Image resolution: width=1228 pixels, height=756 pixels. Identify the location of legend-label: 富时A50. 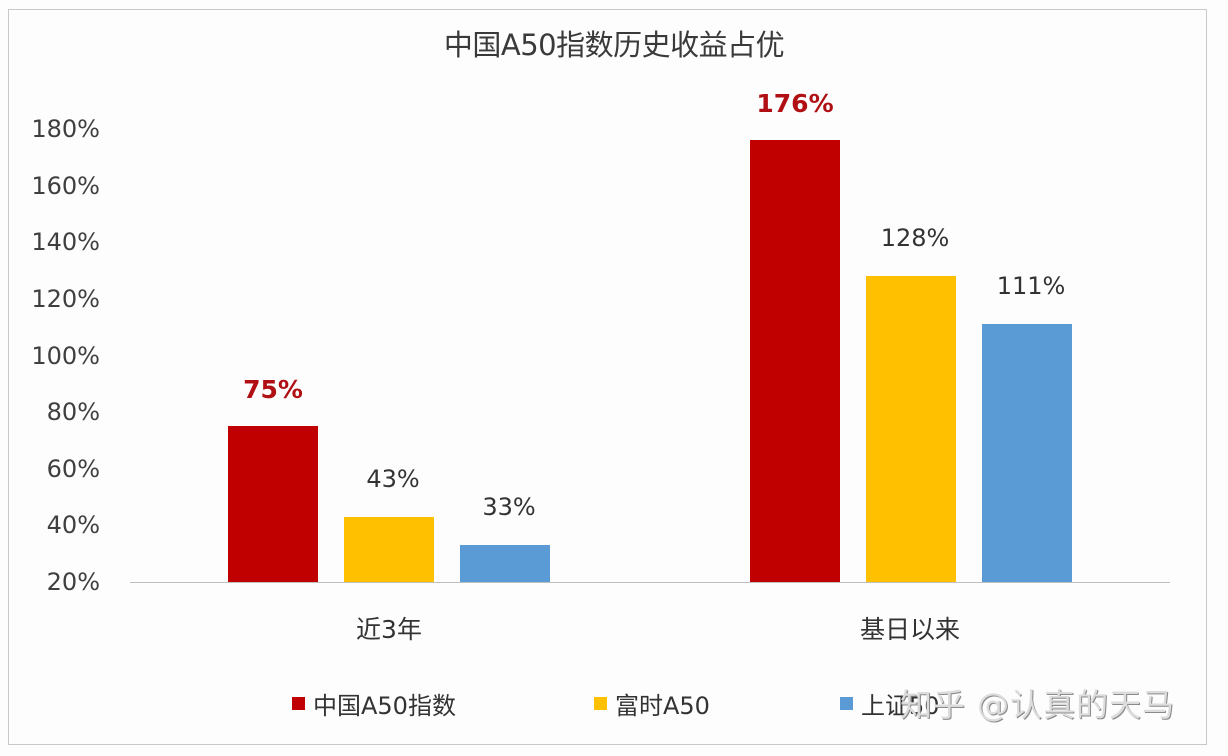
(662, 706).